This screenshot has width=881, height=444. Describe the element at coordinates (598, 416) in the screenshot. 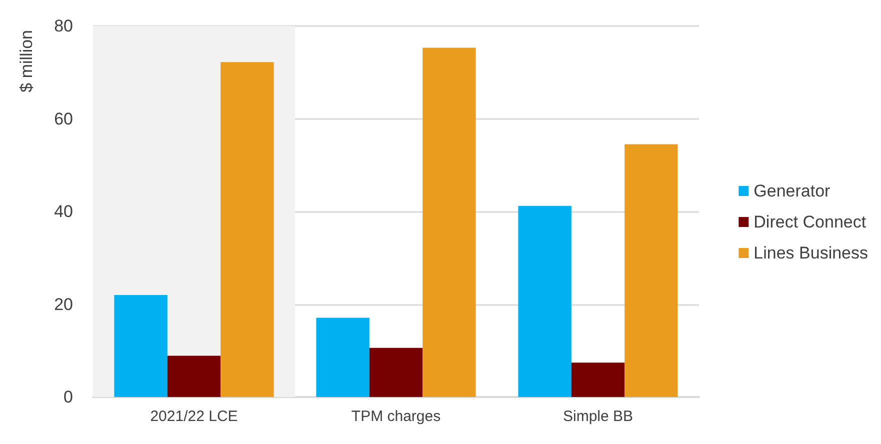

I see `x-tick-label: Simple BB` at that location.